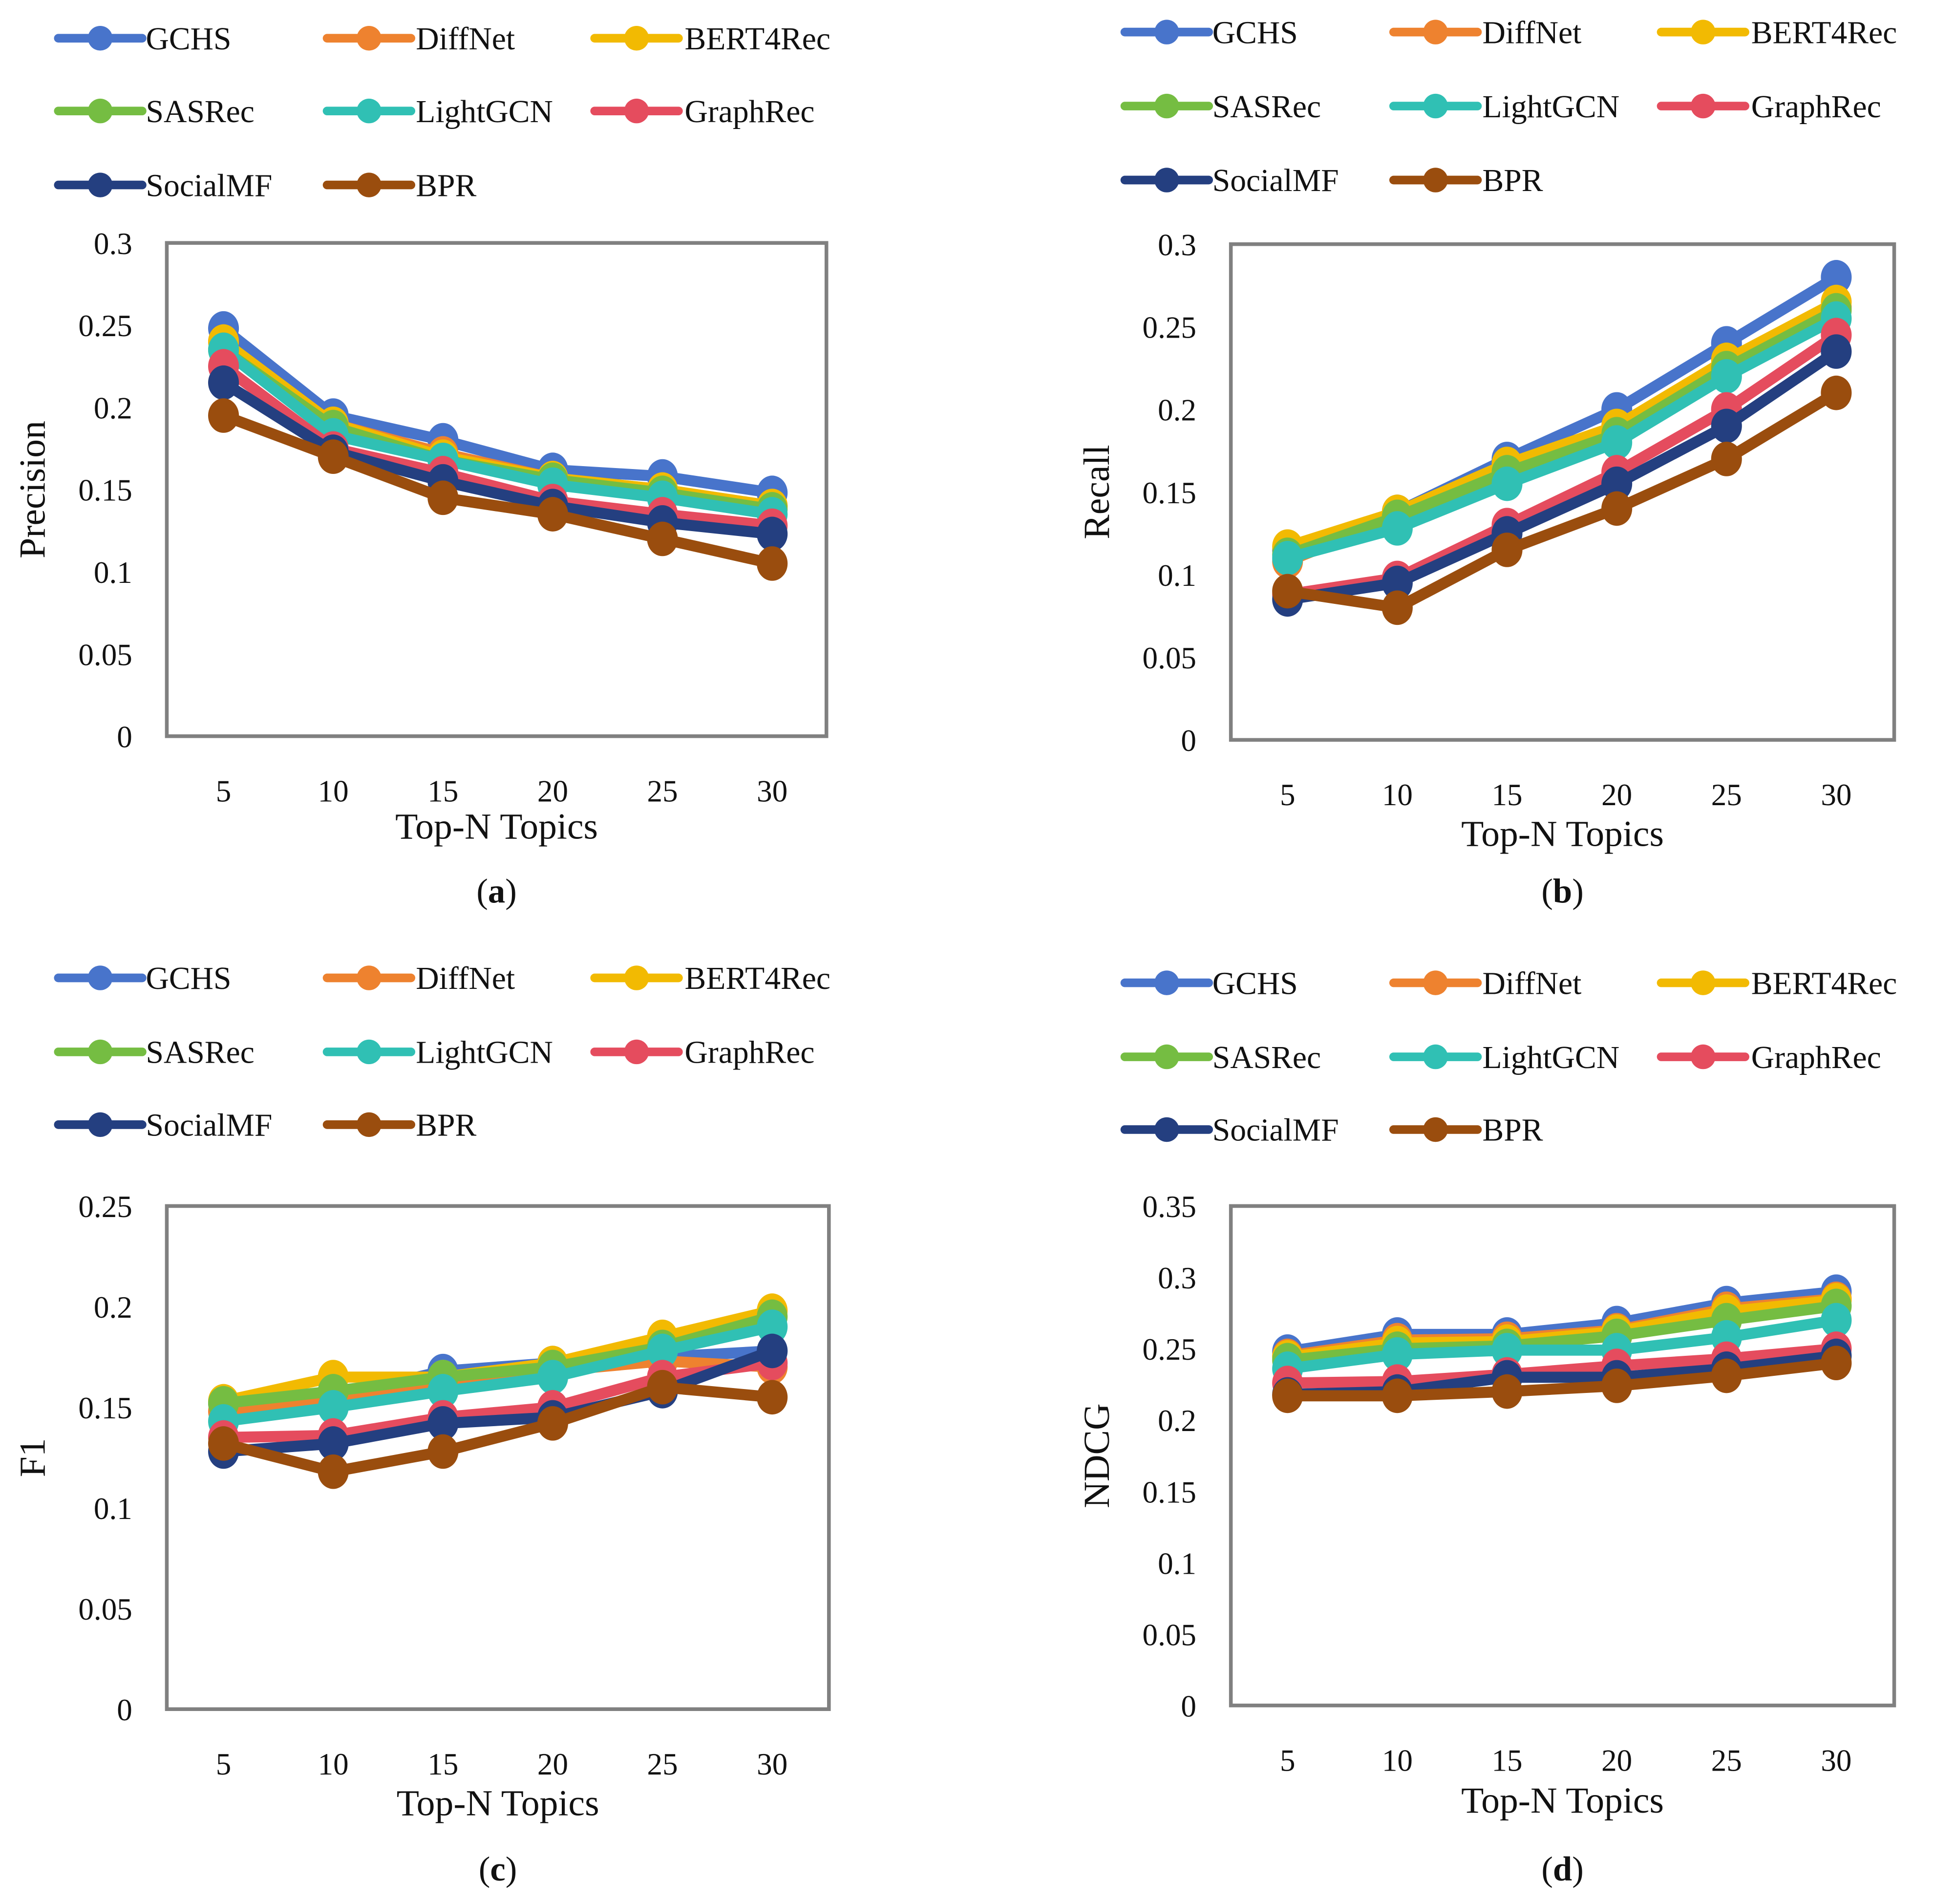 This screenshot has width=1934, height=1904. I want to click on y-axis-label: F1, so click(33, 1457).